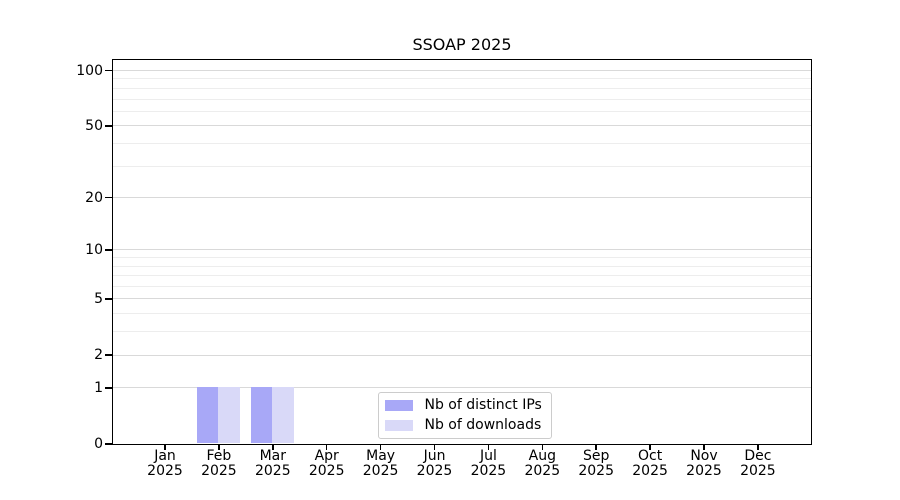 This screenshot has width=900, height=500. What do you see at coordinates (758, 447) in the screenshot?
I see `x-tick-mark-dec-2025` at bounding box center [758, 447].